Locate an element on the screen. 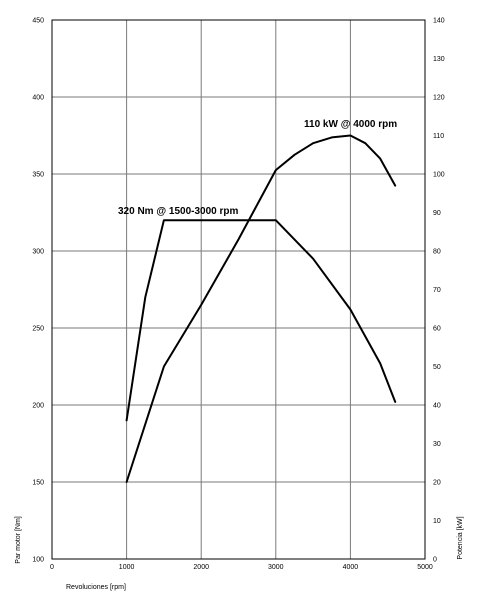 The image size is (484, 607). y-left-tick-label: 400 is located at coordinates (38, 98).